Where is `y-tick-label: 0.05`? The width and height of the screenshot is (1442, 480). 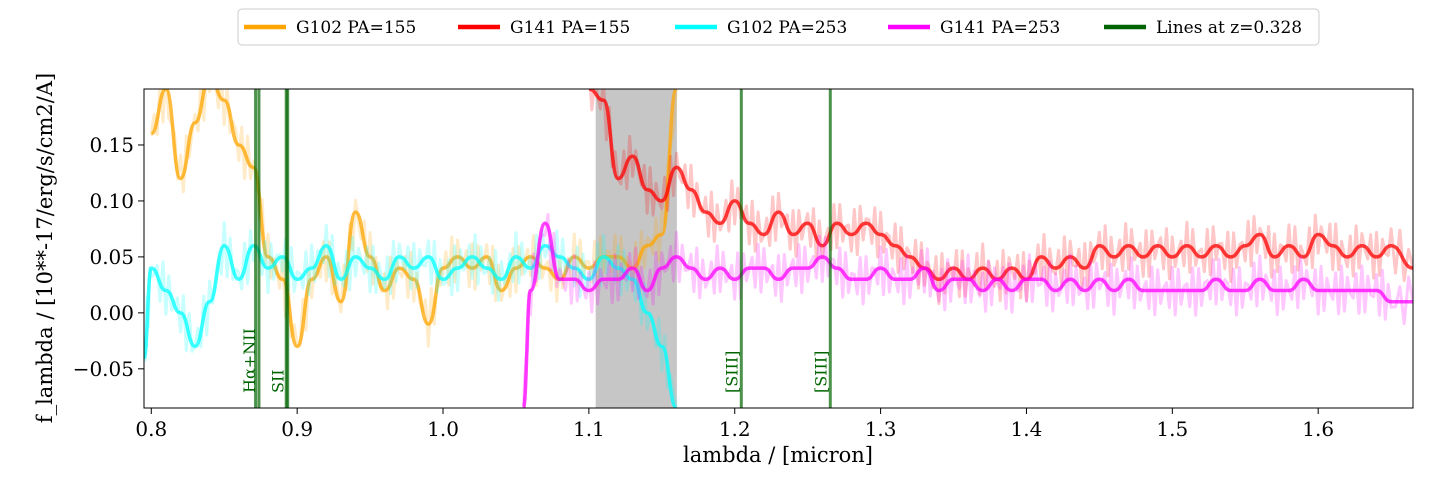
y-tick-label: 0.05 is located at coordinates (111, 257).